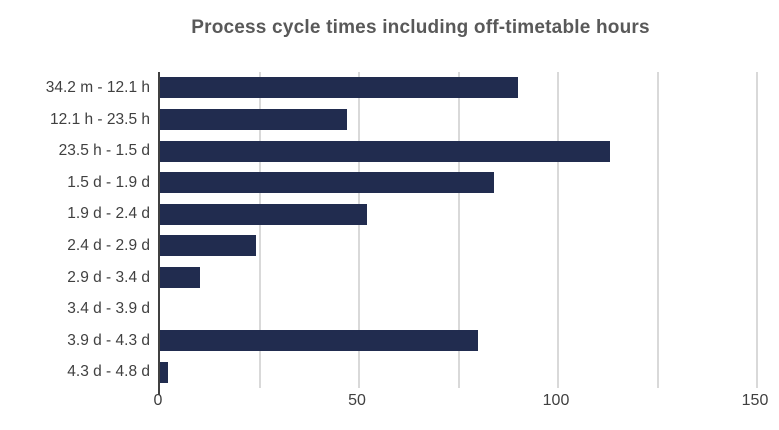  Describe the element at coordinates (755, 400) in the screenshot. I see `x-axis-label: 150` at that location.